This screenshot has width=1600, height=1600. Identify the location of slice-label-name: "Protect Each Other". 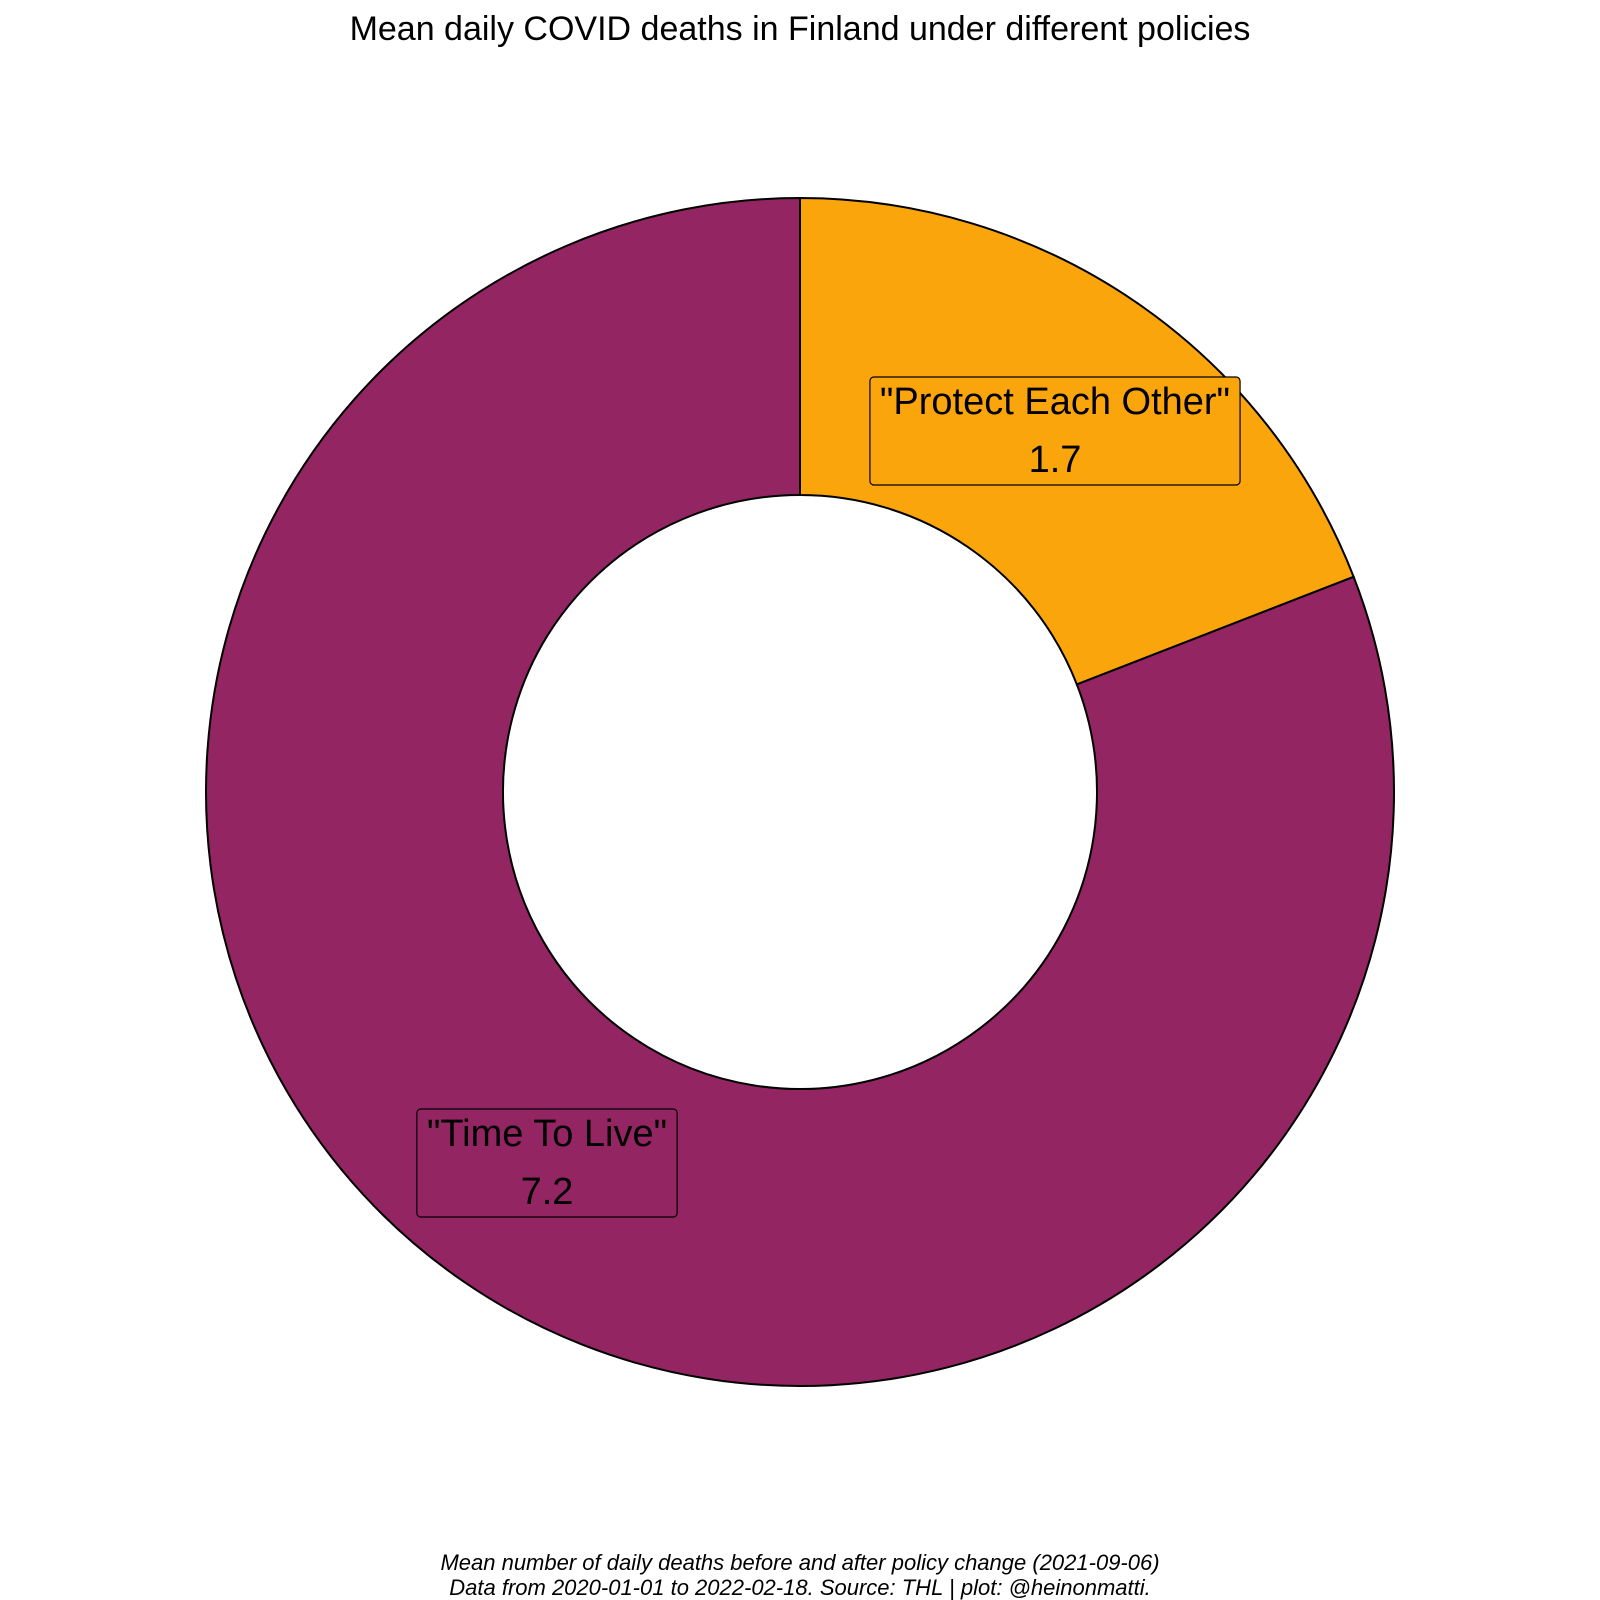
(1055, 402).